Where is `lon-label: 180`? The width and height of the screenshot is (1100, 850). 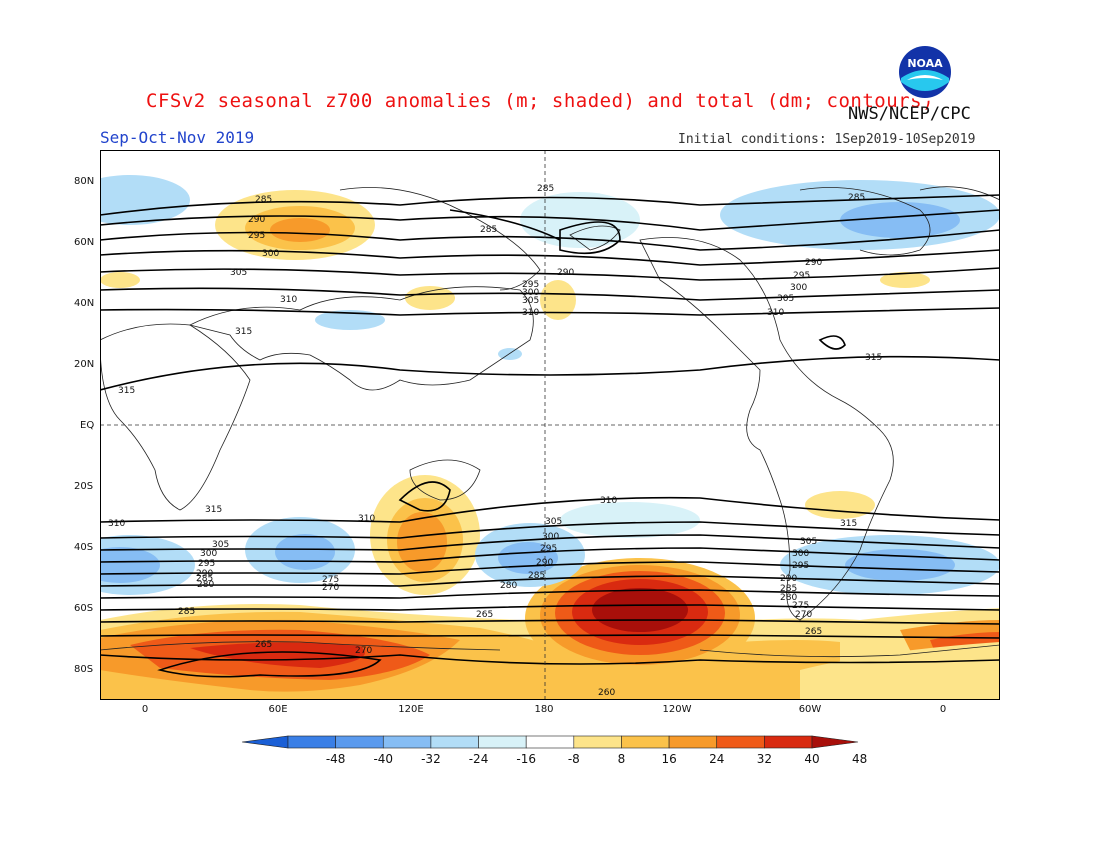 lon-label: 180 is located at coordinates (544, 709).